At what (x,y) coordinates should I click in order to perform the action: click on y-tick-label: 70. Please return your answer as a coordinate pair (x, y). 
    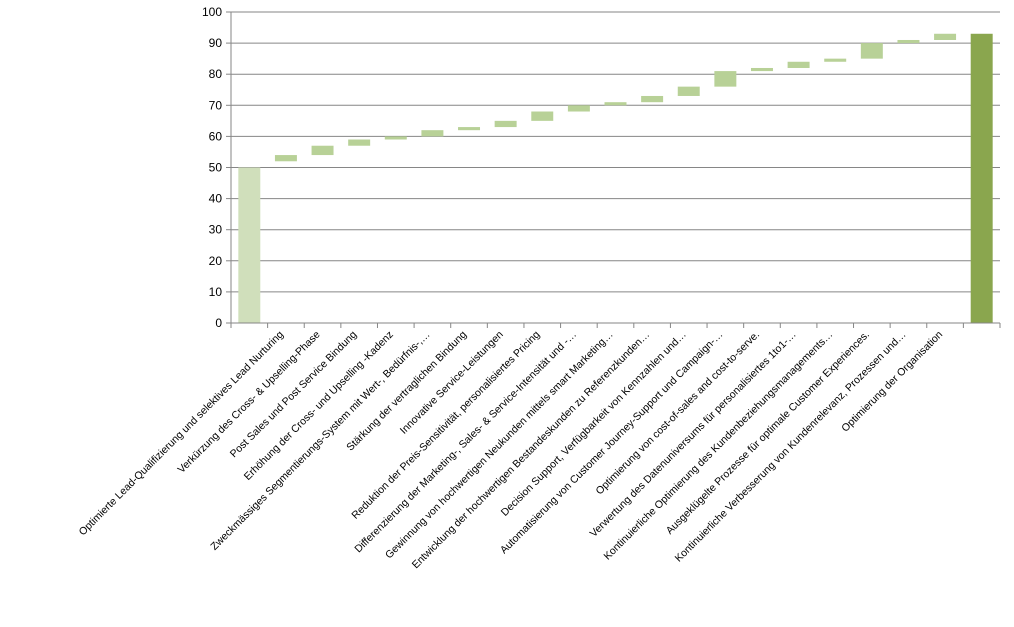
    Looking at the image, I should click on (216, 105).